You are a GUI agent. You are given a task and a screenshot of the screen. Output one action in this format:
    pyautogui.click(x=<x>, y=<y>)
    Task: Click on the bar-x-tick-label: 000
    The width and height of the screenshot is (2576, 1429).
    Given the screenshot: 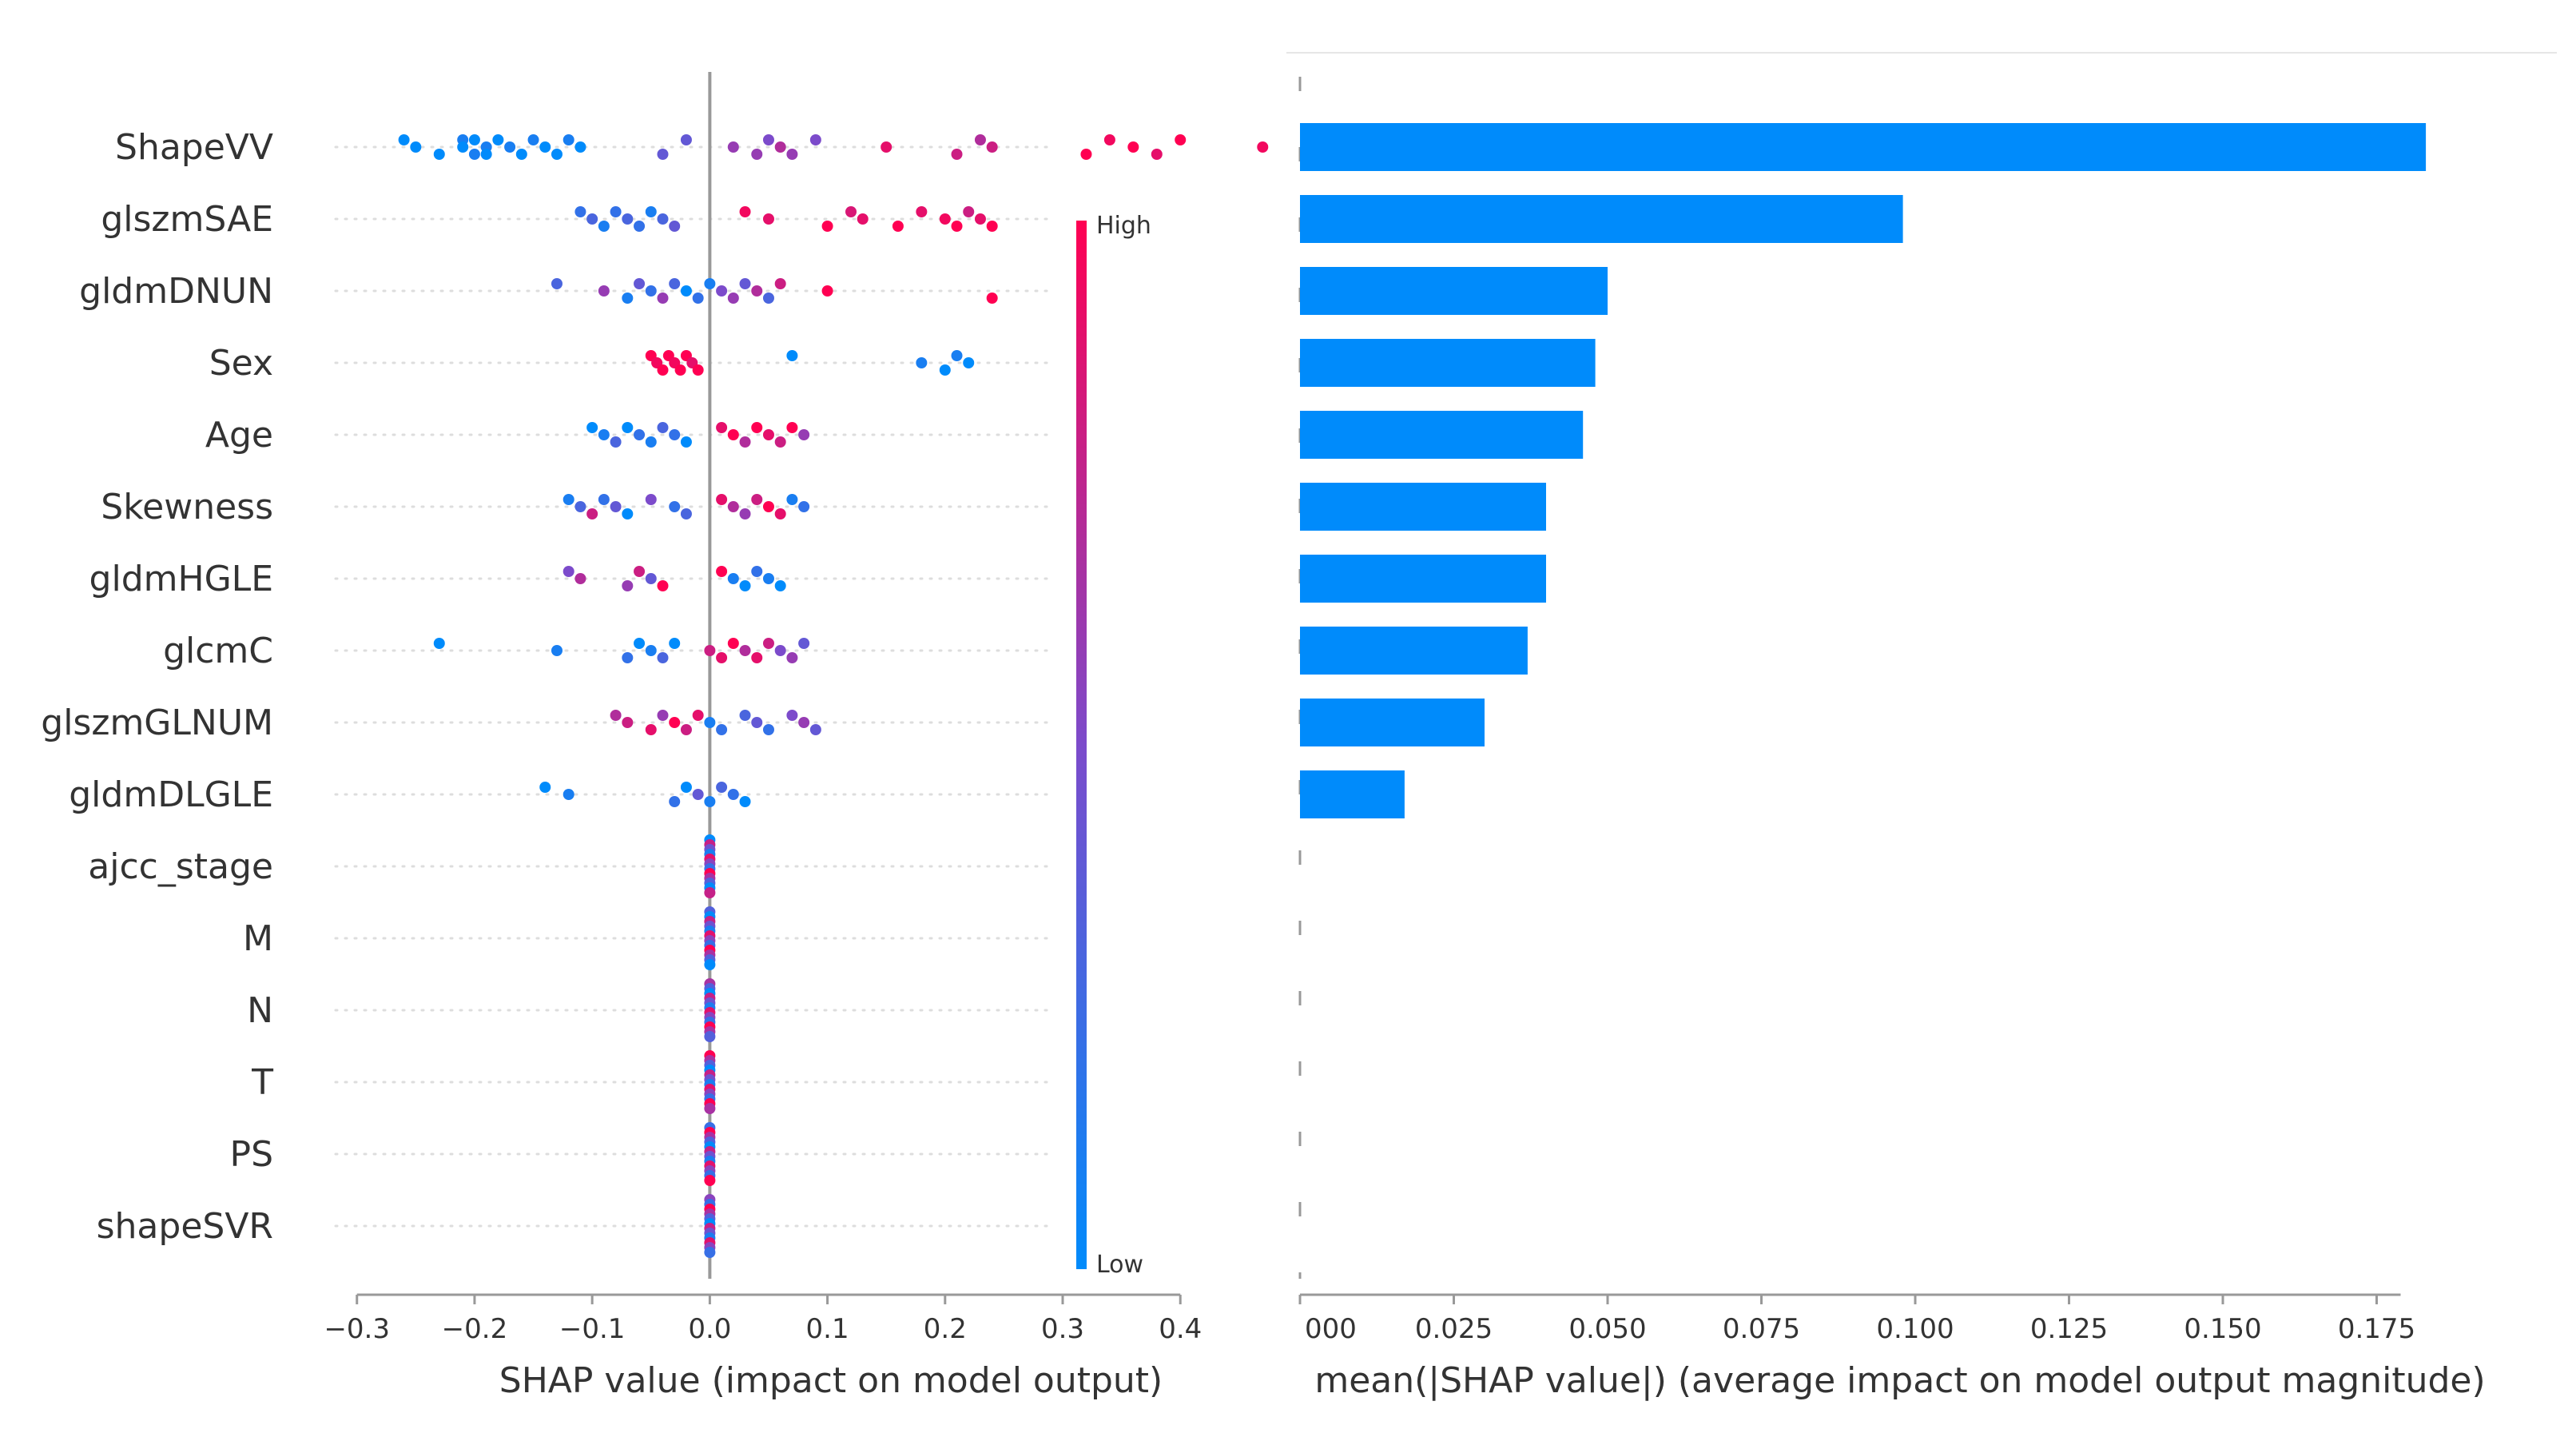 What is the action you would take?
    pyautogui.click(x=1331, y=1329)
    